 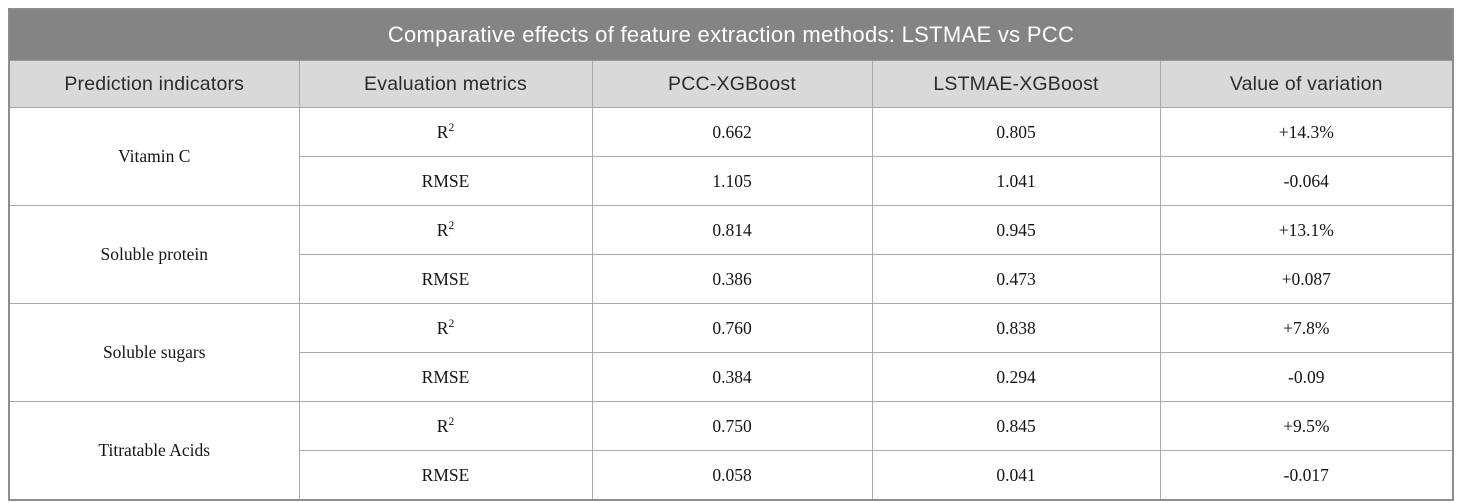 I want to click on lstmae-value-cell: 0.041, so click(x=1016, y=475).